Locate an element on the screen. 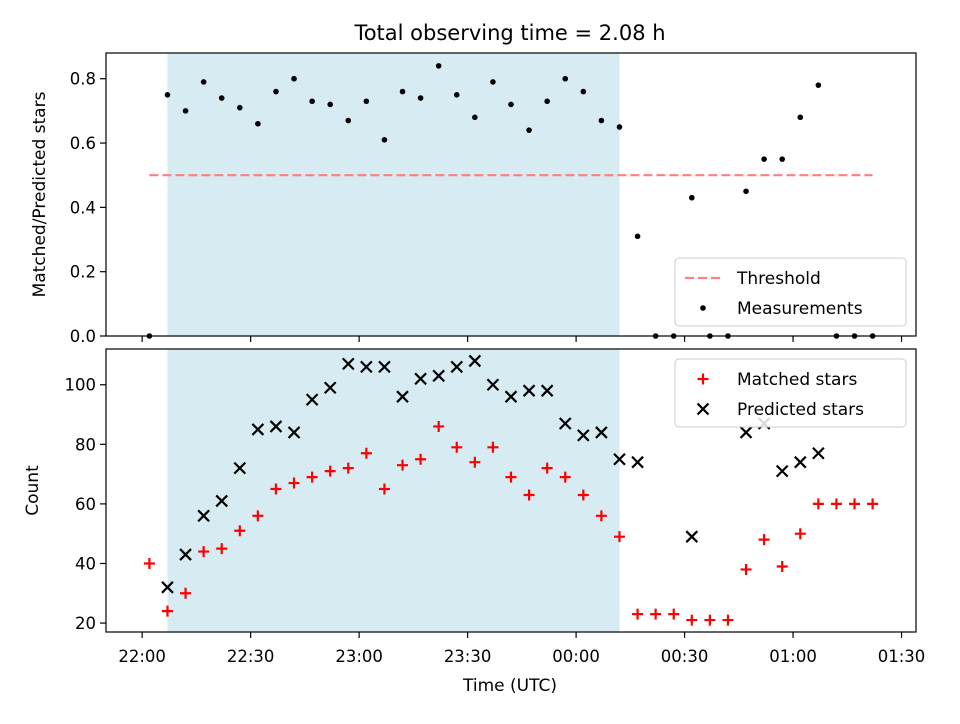 The image size is (960, 724). chart-title: Total observing time = 2.08 h is located at coordinates (509, 33).